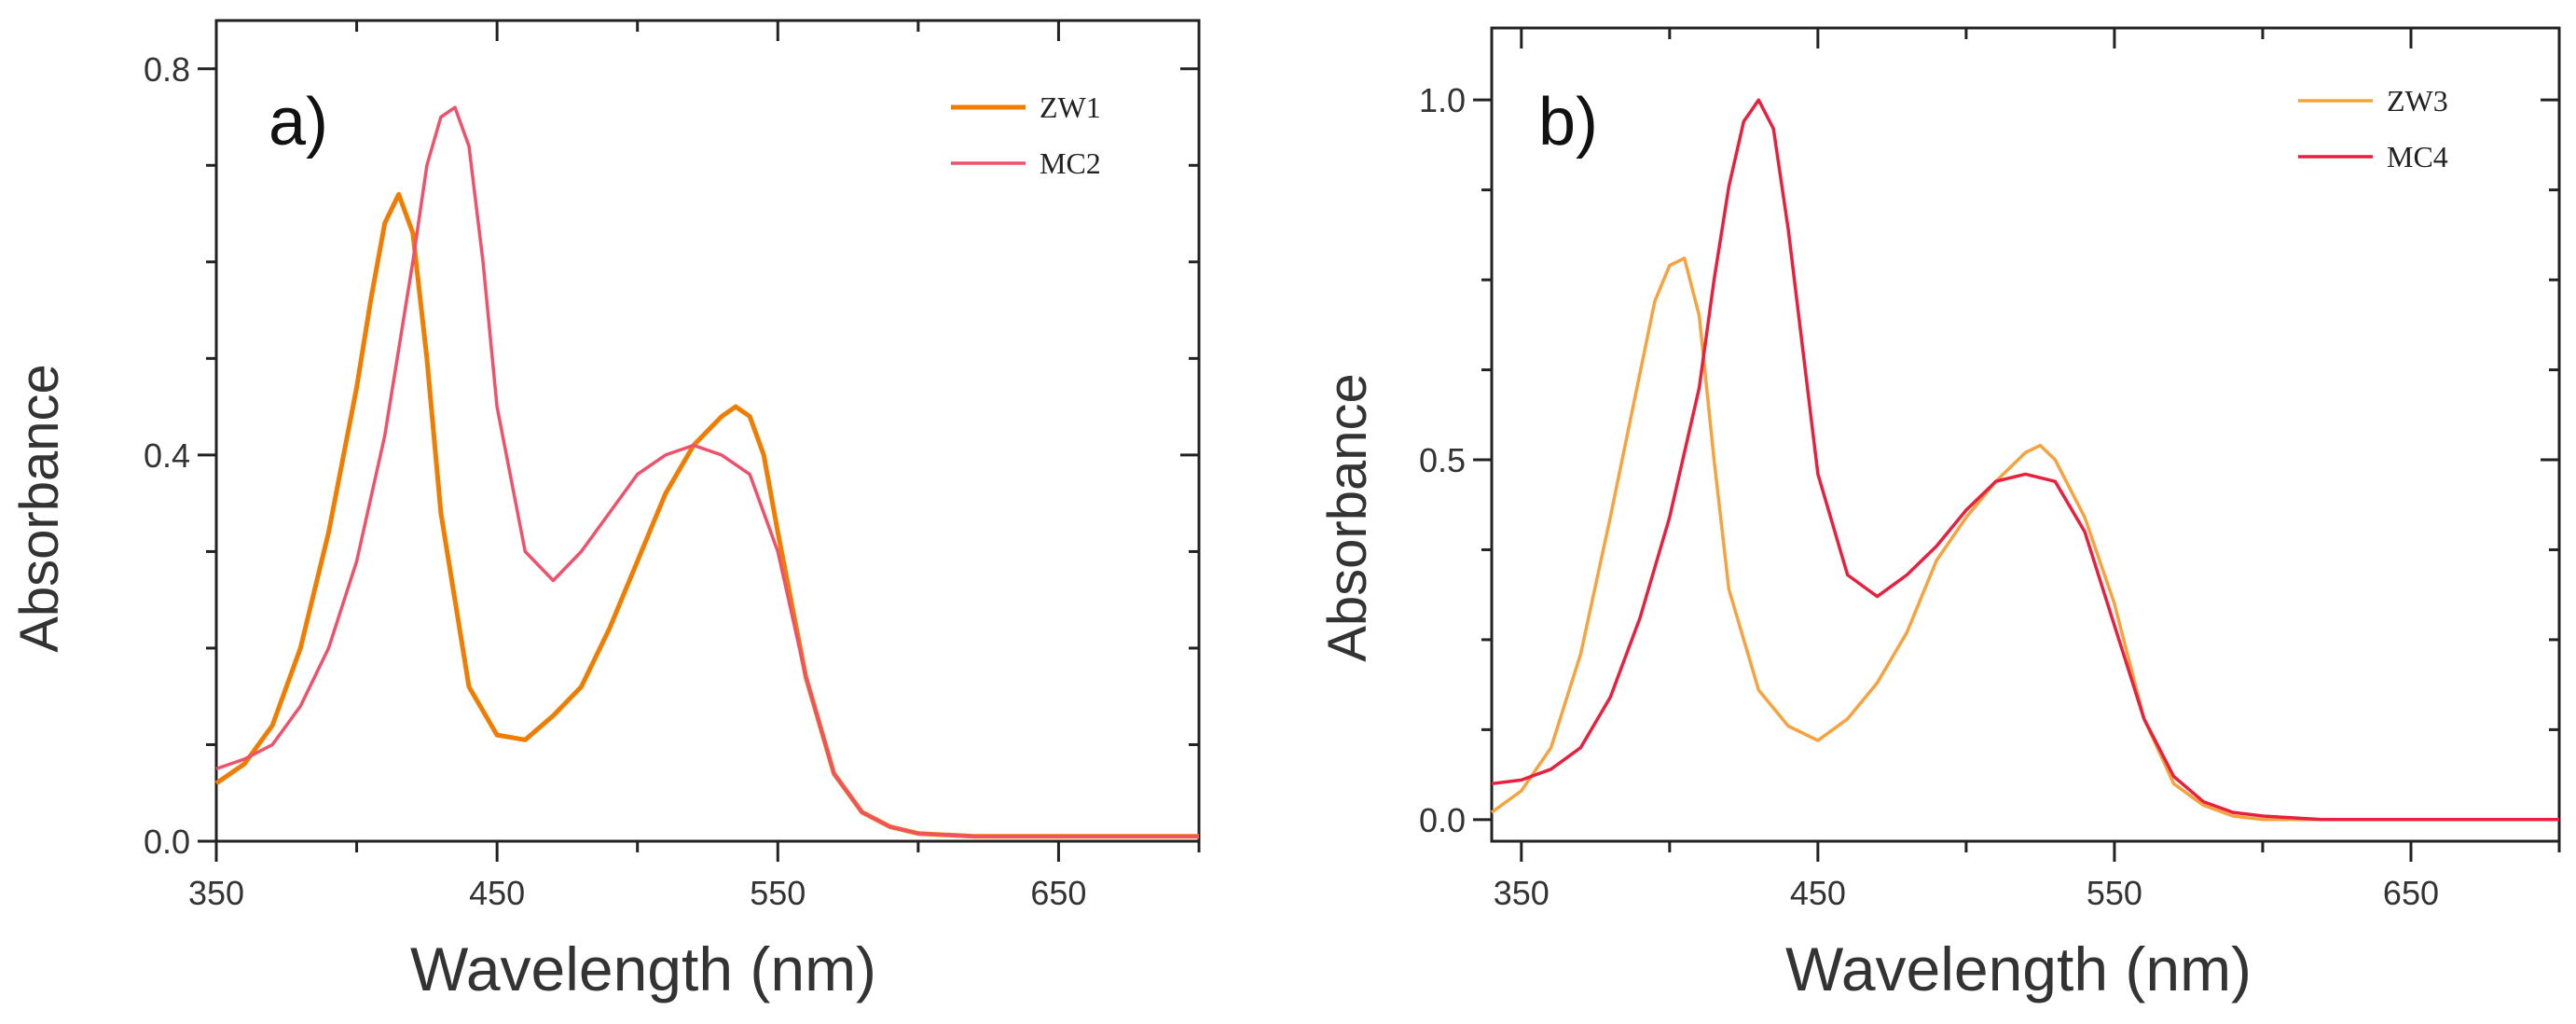 Image resolution: width=2576 pixels, height=1024 pixels. I want to click on y-tick-label: 0.8, so click(167, 69).